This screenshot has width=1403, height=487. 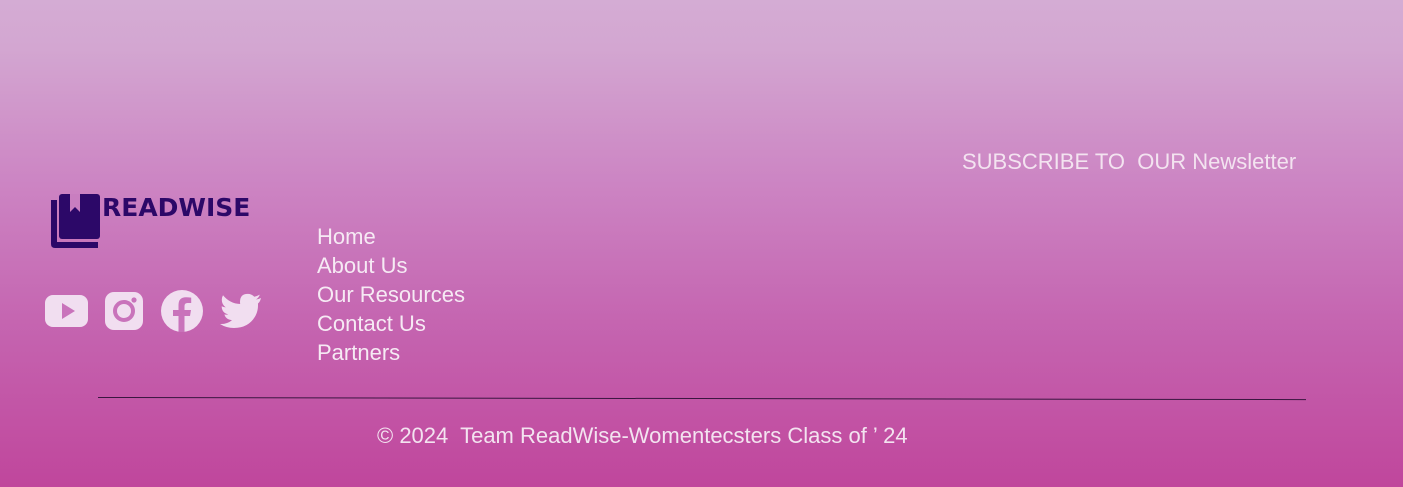 What do you see at coordinates (182, 311) in the screenshot?
I see `facebook-icon` at bounding box center [182, 311].